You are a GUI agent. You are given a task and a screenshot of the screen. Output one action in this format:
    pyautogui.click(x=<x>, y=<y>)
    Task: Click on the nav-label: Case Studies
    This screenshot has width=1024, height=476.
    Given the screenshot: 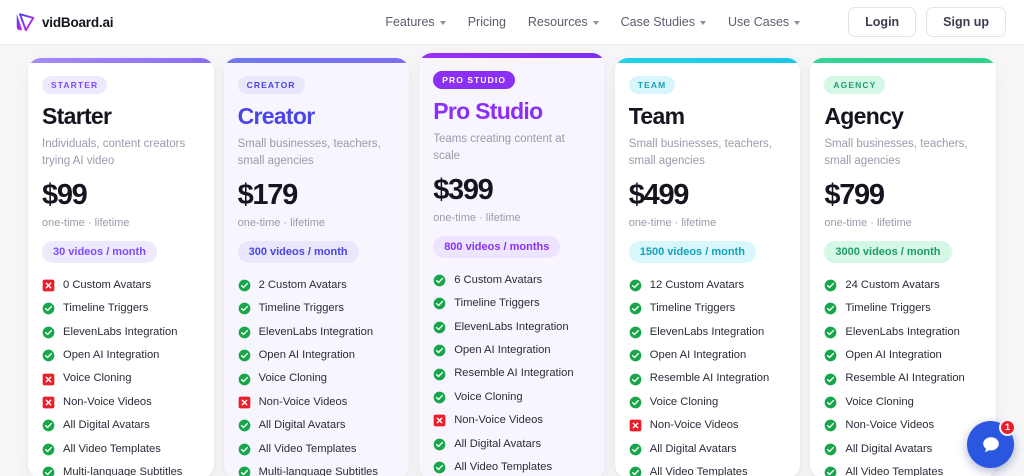 What is the action you would take?
    pyautogui.click(x=658, y=22)
    